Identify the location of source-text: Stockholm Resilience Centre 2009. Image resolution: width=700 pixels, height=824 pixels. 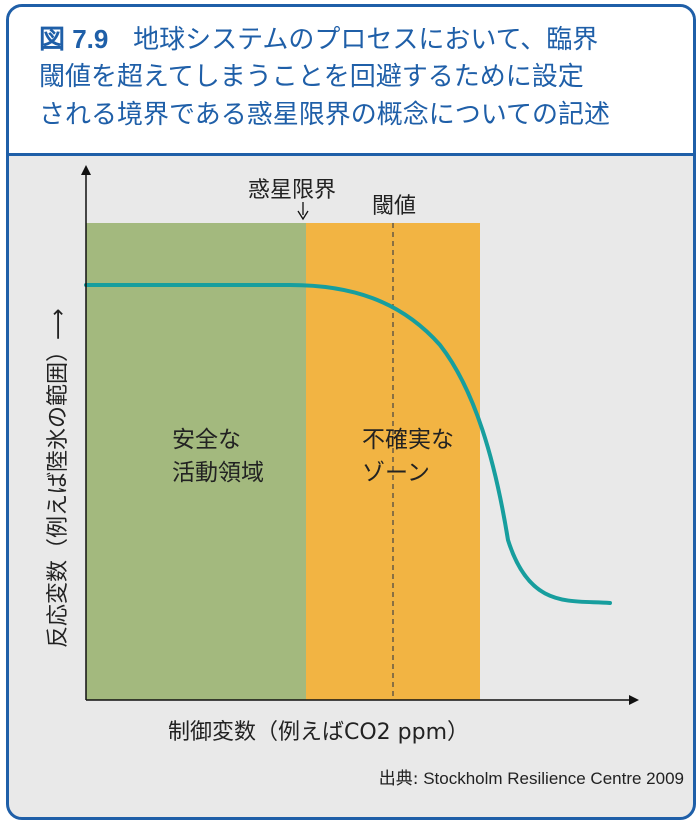
(553, 778).